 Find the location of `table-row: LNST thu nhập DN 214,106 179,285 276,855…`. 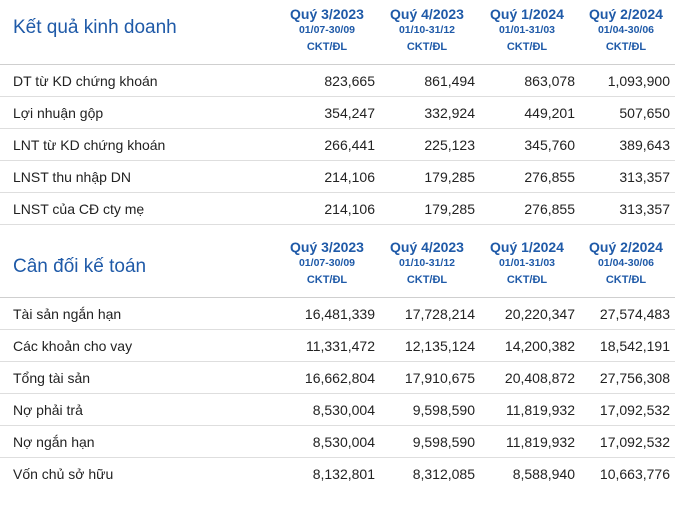

table-row: LNST thu nhập DN 214,106 179,285 276,855… is located at coordinates (337, 176).